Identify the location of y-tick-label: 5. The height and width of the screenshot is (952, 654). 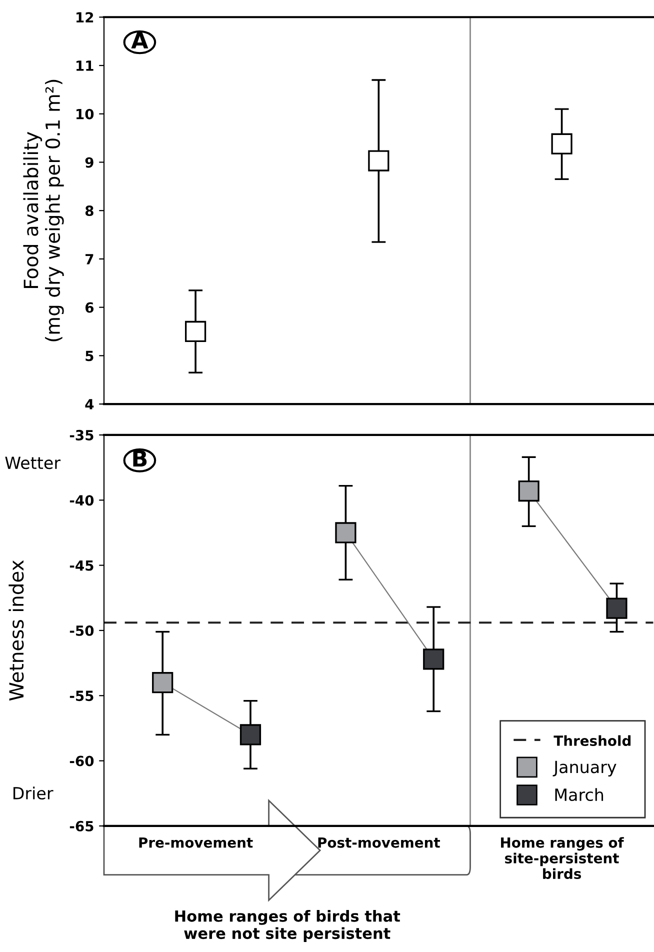
(90, 356).